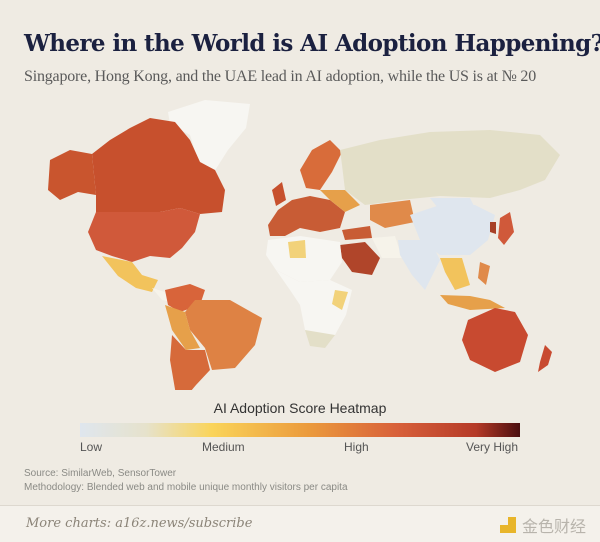  What do you see at coordinates (223, 447) in the screenshot?
I see `legend-label-medium: Medium` at bounding box center [223, 447].